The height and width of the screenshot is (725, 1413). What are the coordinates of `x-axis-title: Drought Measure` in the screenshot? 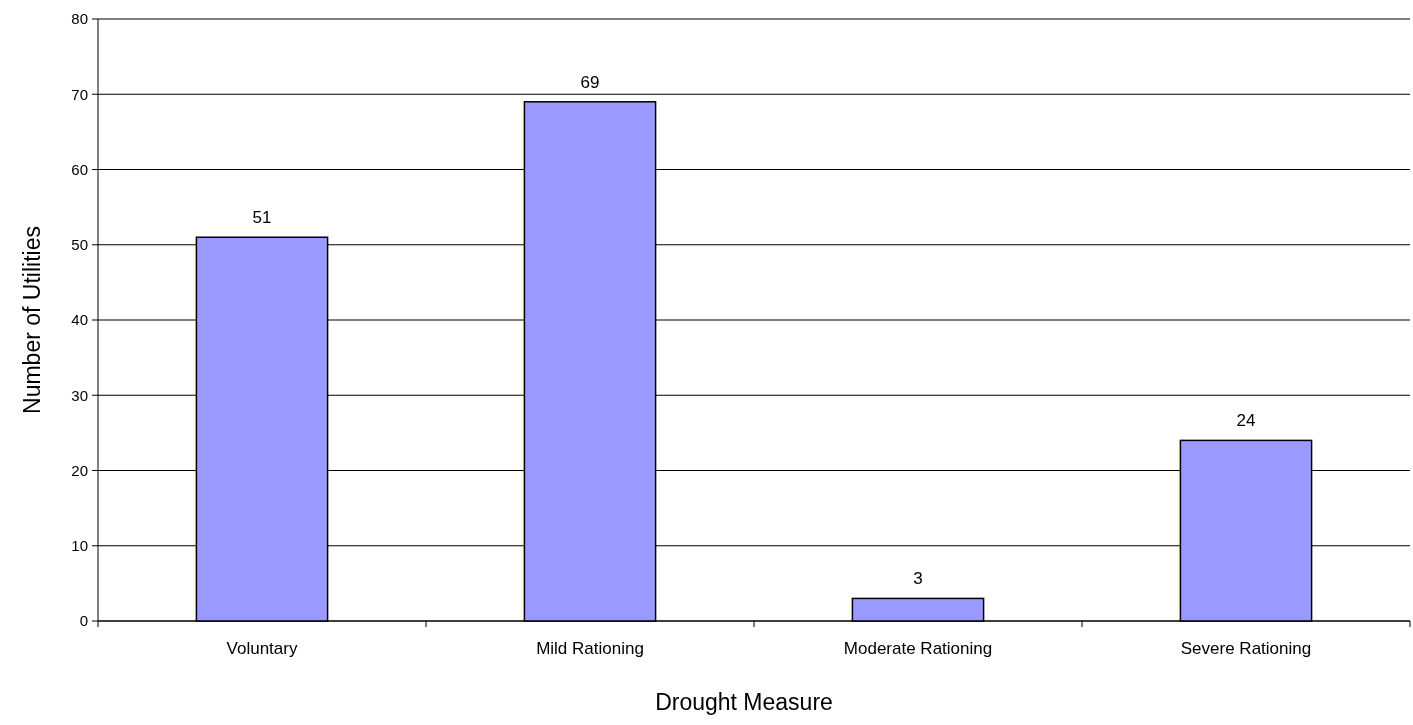 It's located at (744, 702).